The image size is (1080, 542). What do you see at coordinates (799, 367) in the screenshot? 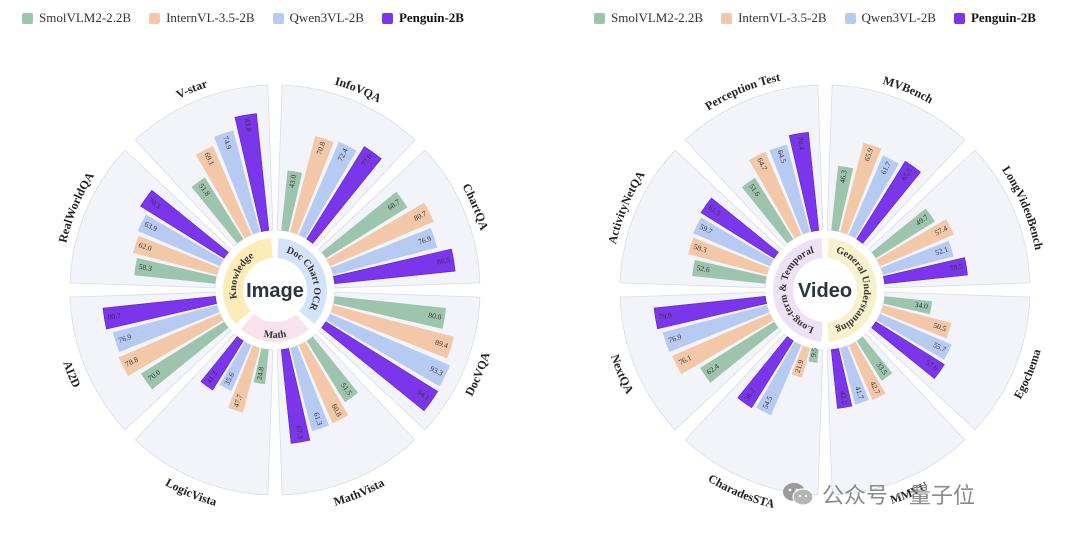
I see `value-label-charadessta-internvl-3-5-2b: 21.9` at bounding box center [799, 367].